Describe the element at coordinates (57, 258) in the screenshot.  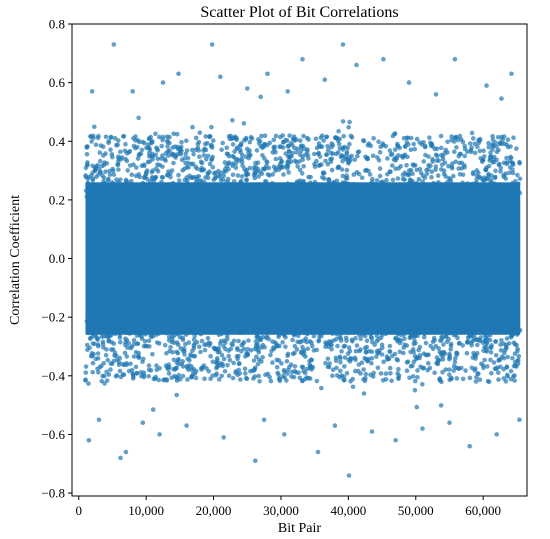
I see `y-tick-label: 0.0` at that location.